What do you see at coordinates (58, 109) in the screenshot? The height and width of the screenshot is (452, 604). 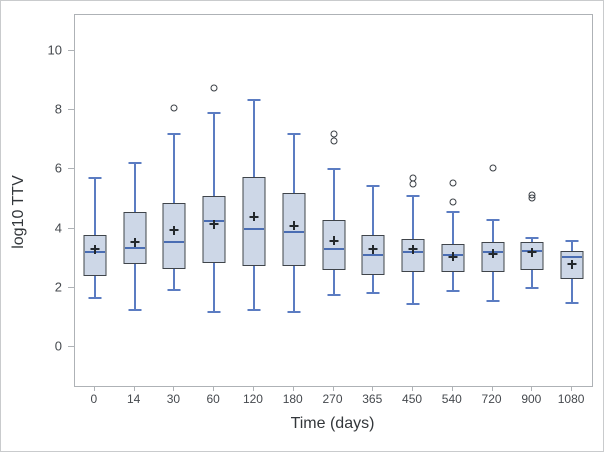 I see `y-tick-label: 8` at bounding box center [58, 109].